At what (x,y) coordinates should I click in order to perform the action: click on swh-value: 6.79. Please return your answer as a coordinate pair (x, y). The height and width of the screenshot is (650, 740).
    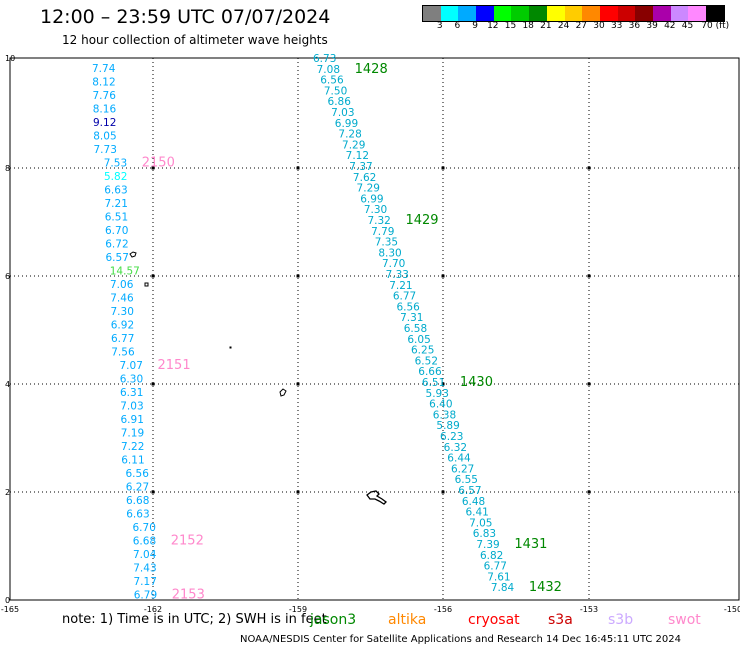
    Looking at the image, I should click on (145, 596).